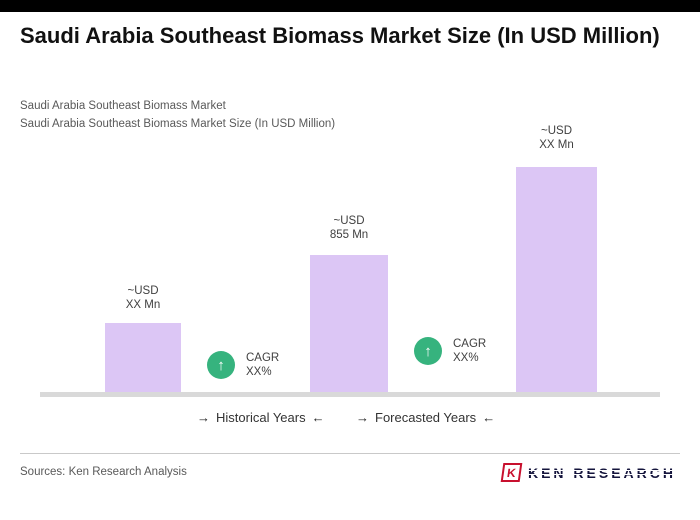 The image size is (700, 520). I want to click on cagr-badge-historical: ↑ CAGR XX%, so click(243, 365).